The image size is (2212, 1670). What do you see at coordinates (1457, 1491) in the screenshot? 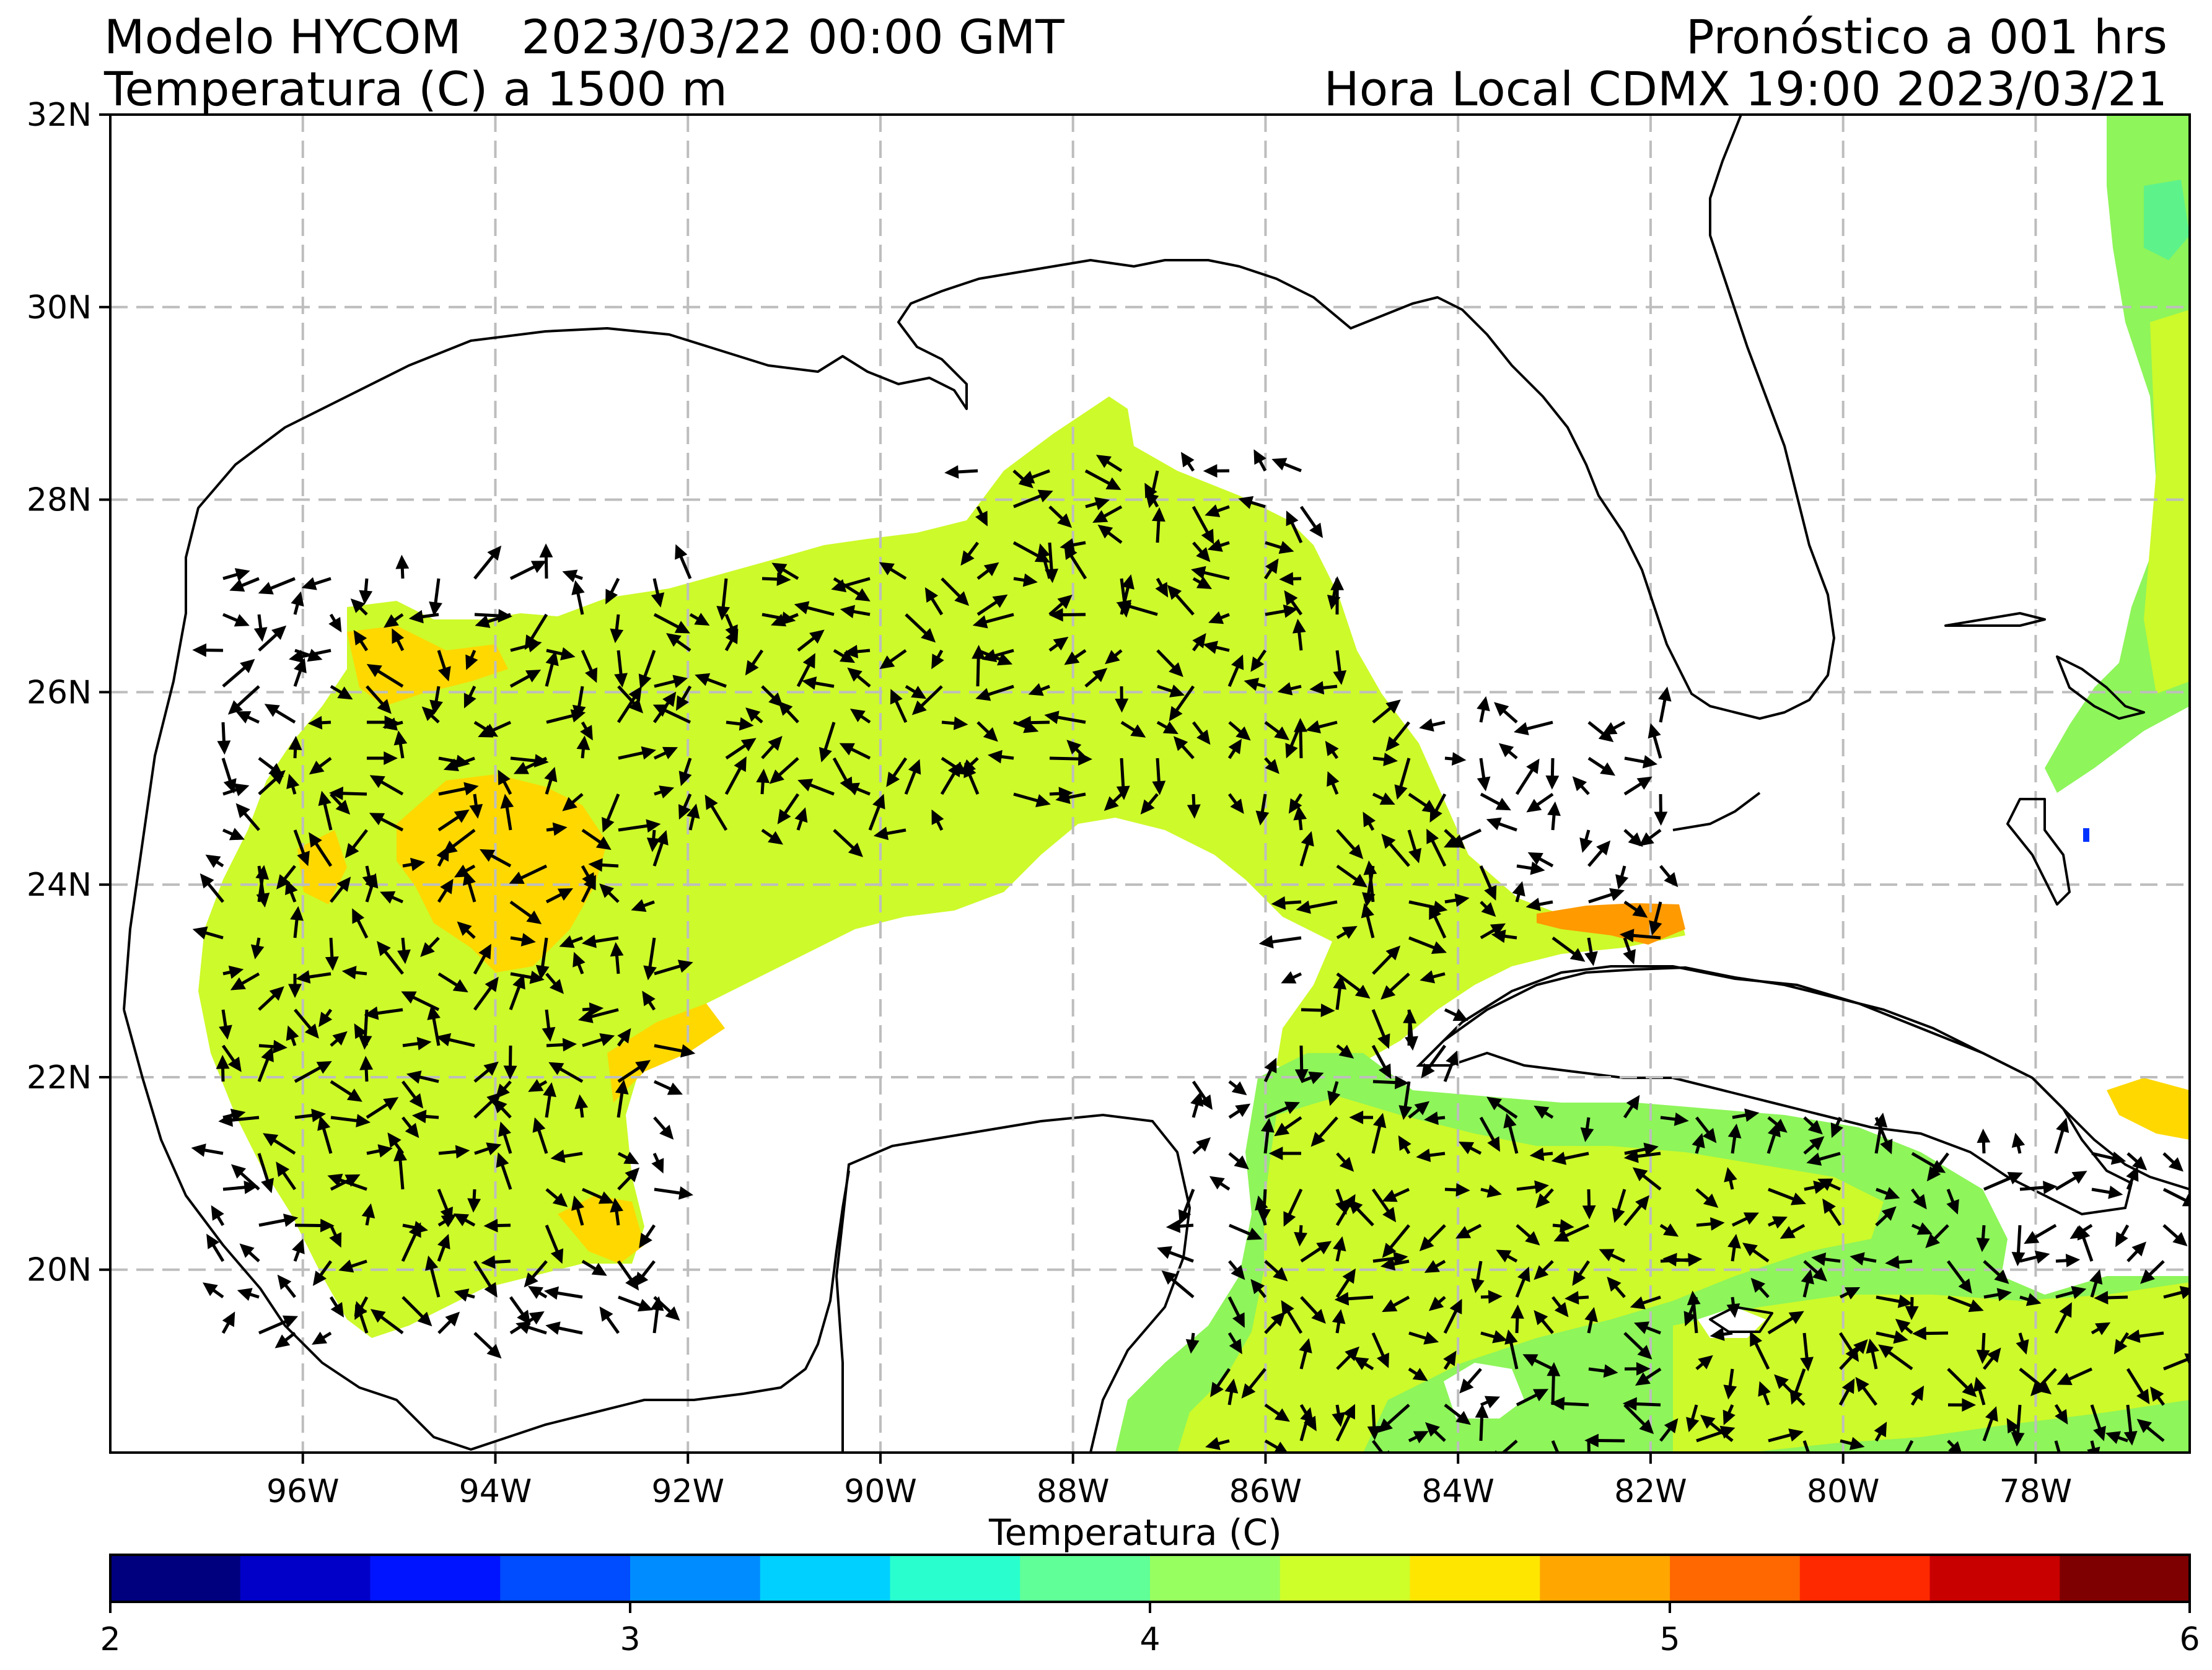
I see `lon-tick-label: 84W` at bounding box center [1457, 1491].